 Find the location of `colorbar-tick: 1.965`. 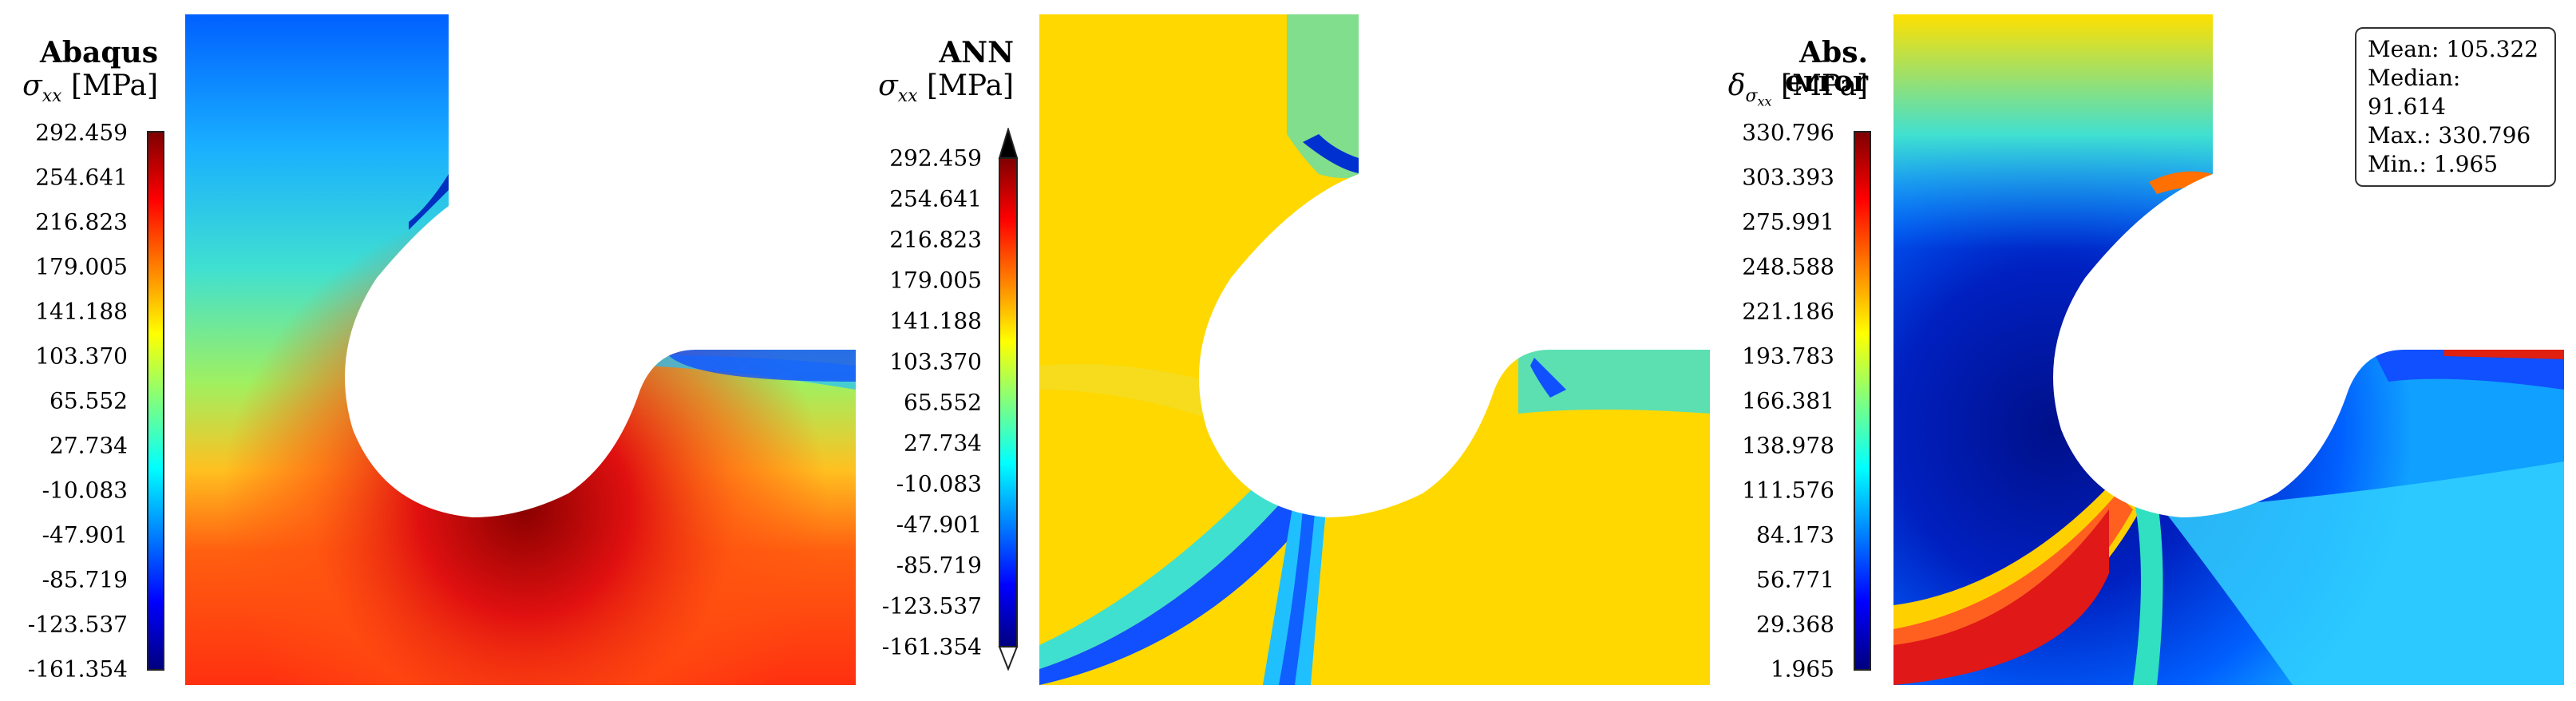

colorbar-tick: 1.965 is located at coordinates (1802, 669).